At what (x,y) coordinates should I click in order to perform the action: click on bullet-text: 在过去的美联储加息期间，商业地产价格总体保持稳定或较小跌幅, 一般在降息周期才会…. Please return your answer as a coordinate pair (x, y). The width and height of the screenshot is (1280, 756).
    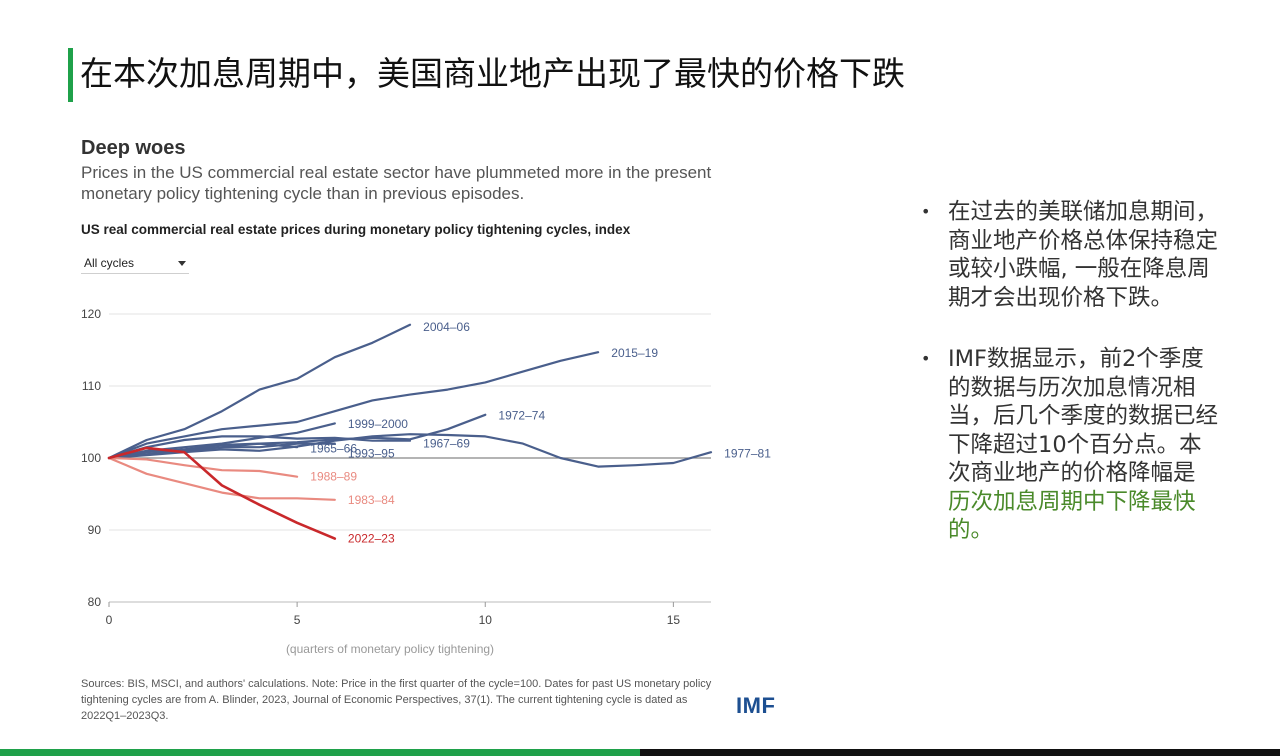
    Looking at the image, I should click on (1083, 255).